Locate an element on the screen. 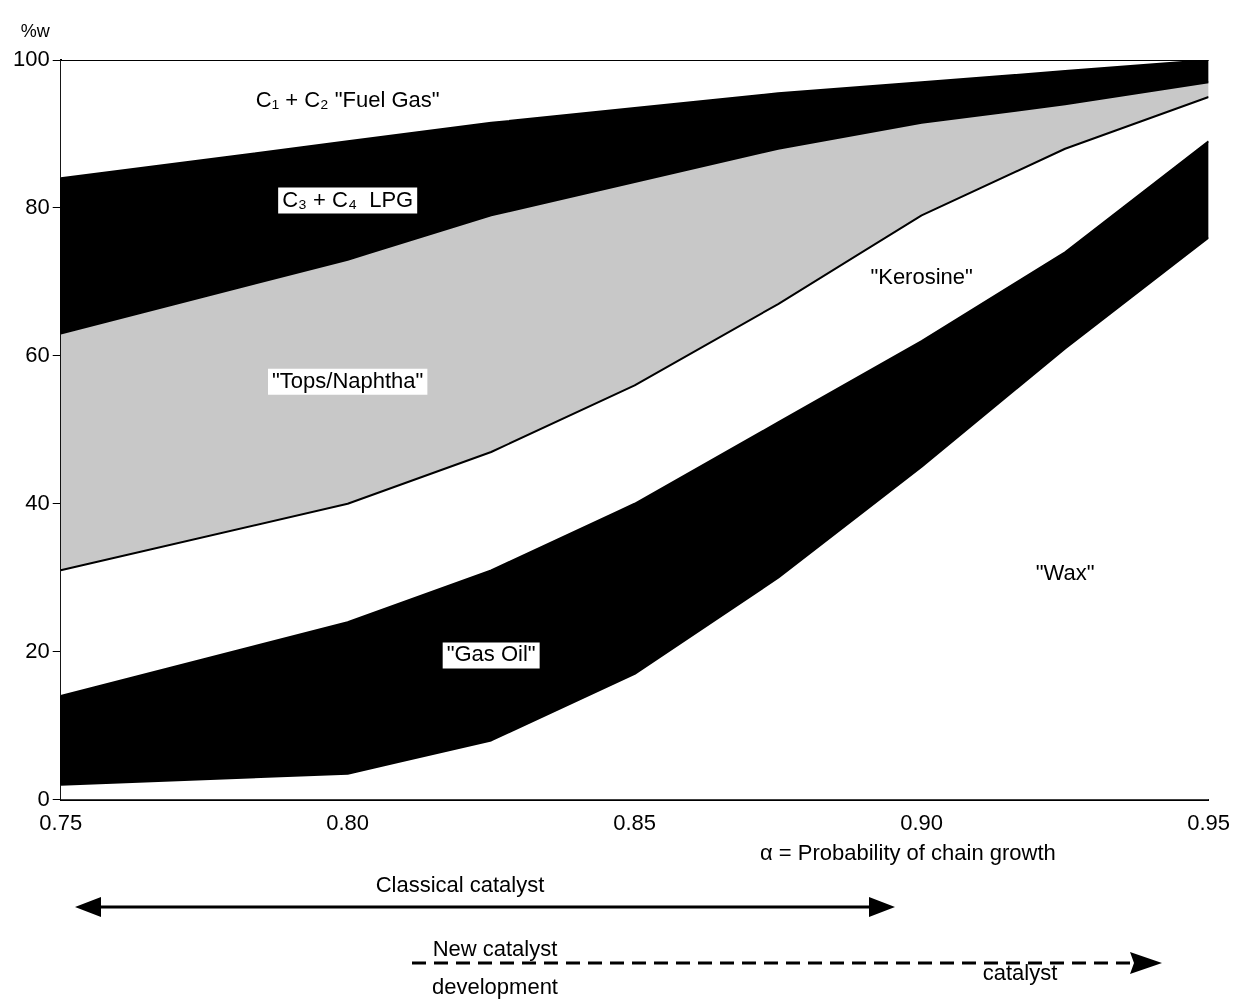  x-tick-label: 0.95 is located at coordinates (1208, 822).